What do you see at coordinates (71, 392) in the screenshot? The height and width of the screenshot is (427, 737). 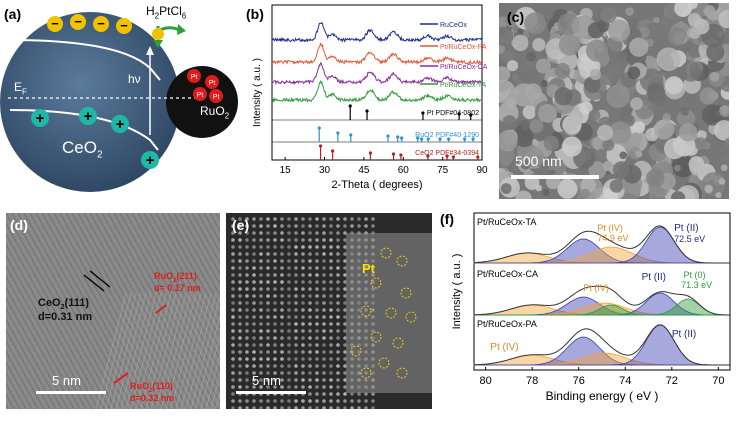 I see `hrtem-scale-bar` at bounding box center [71, 392].